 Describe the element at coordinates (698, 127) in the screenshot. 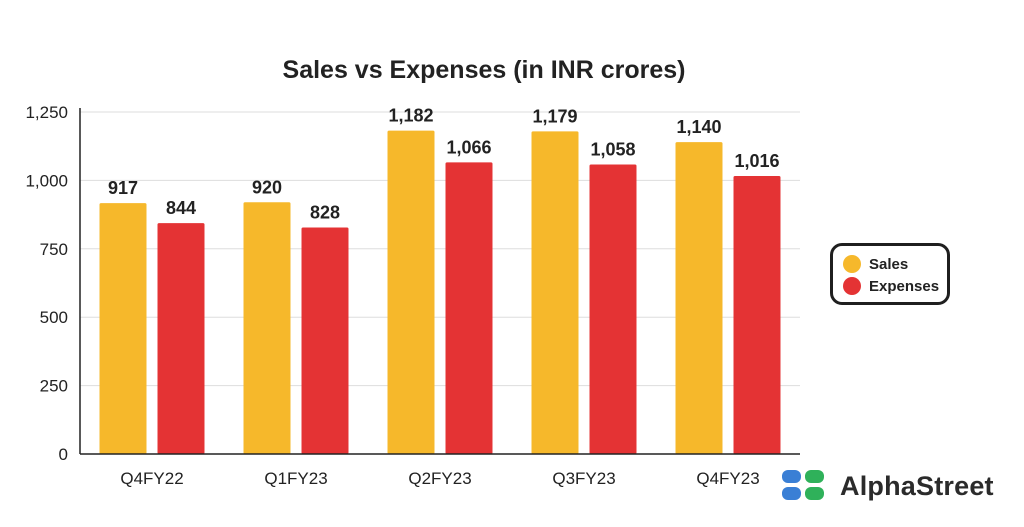

I see `data-label-sales: 1,140` at that location.